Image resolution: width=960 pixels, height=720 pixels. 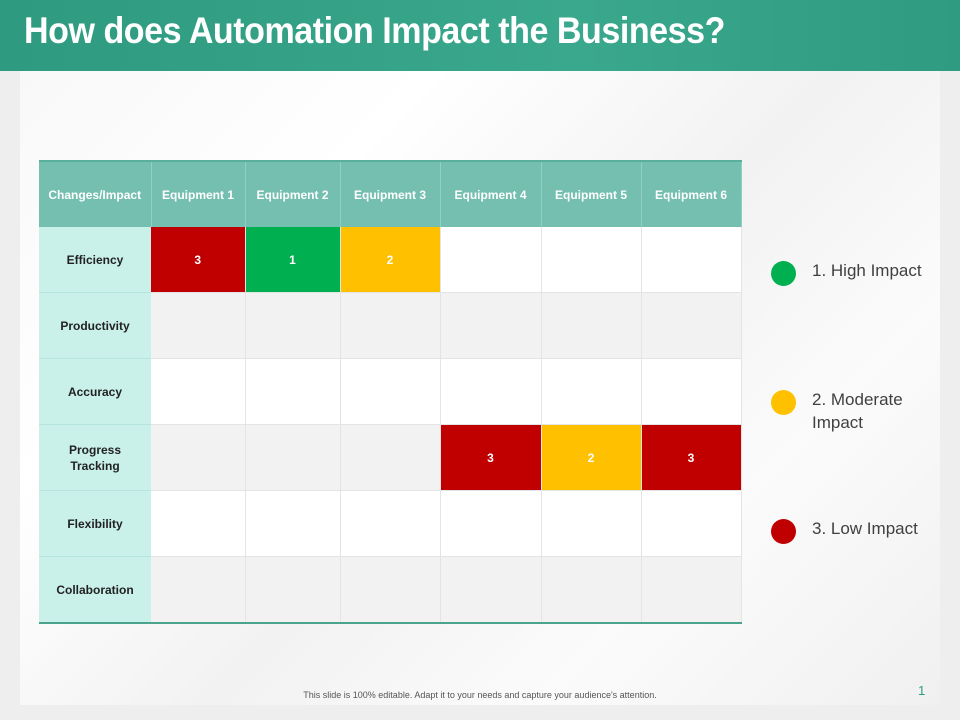 I want to click on column-header: Equipment 2, so click(x=293, y=193).